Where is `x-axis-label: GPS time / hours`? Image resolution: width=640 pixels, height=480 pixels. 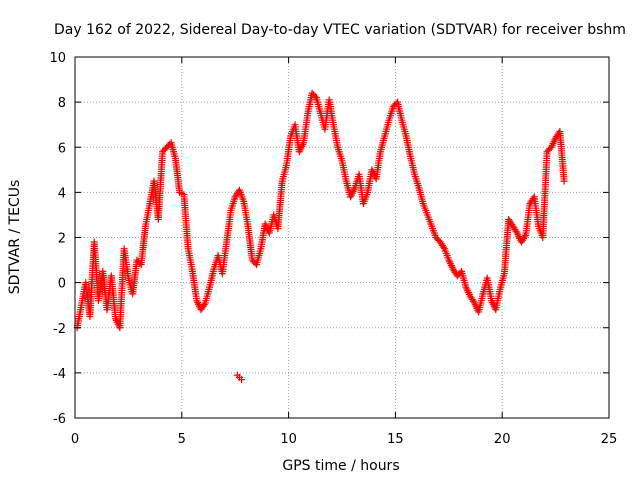
x-axis-label: GPS time / hours is located at coordinates (340, 466).